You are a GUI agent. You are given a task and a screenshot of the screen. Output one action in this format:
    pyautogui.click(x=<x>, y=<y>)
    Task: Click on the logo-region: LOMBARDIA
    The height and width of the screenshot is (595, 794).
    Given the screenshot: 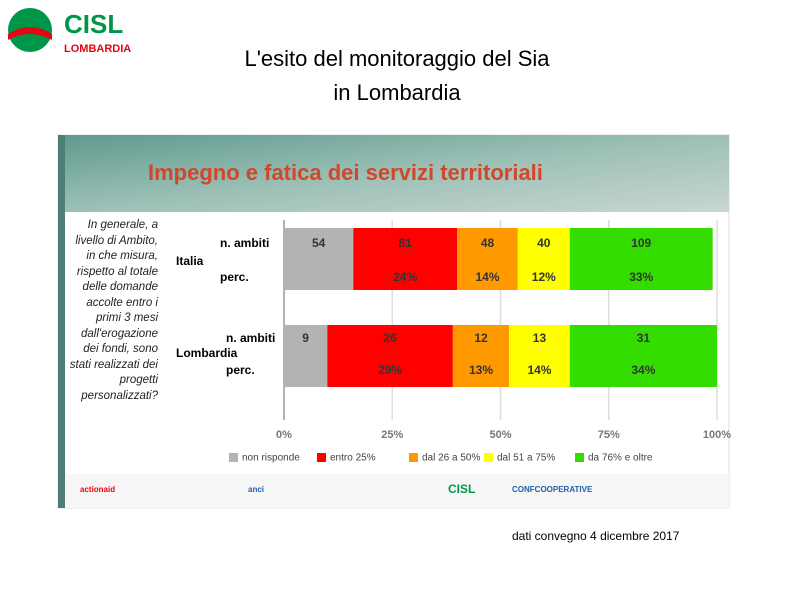 What is the action you would take?
    pyautogui.click(x=97, y=49)
    